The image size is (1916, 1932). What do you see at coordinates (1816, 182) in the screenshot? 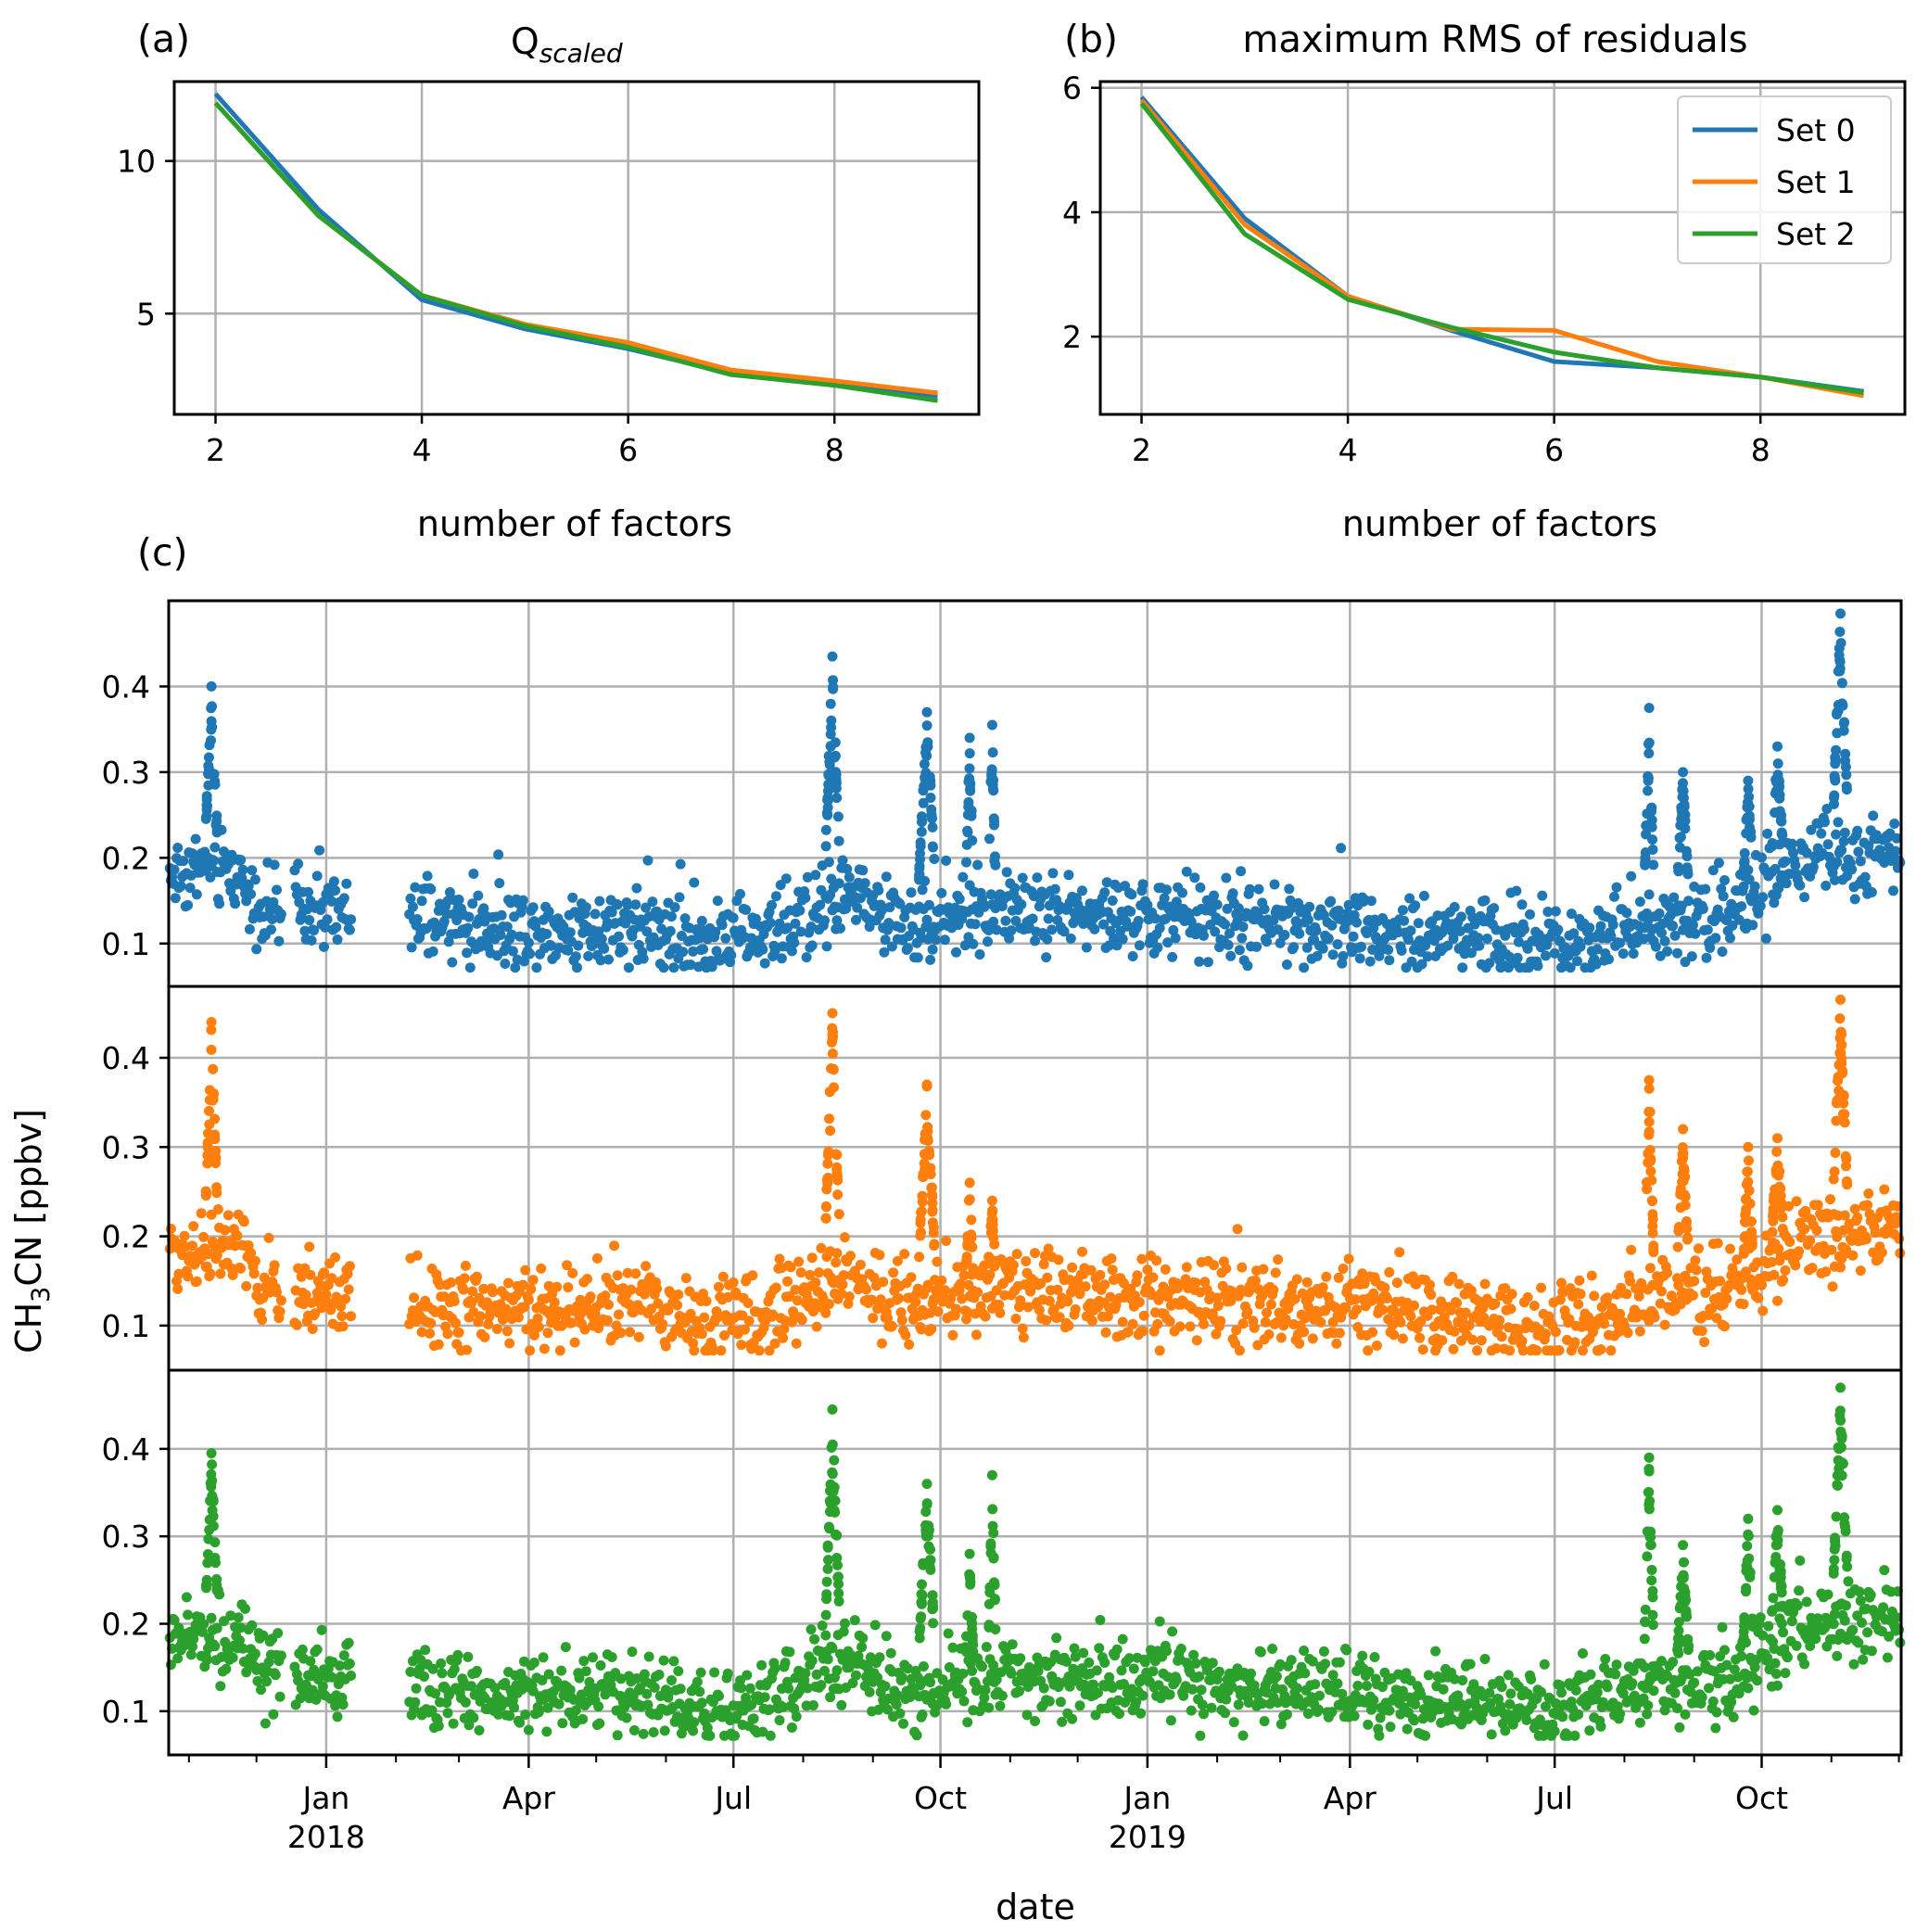
I see `legend-label: Set 1` at bounding box center [1816, 182].